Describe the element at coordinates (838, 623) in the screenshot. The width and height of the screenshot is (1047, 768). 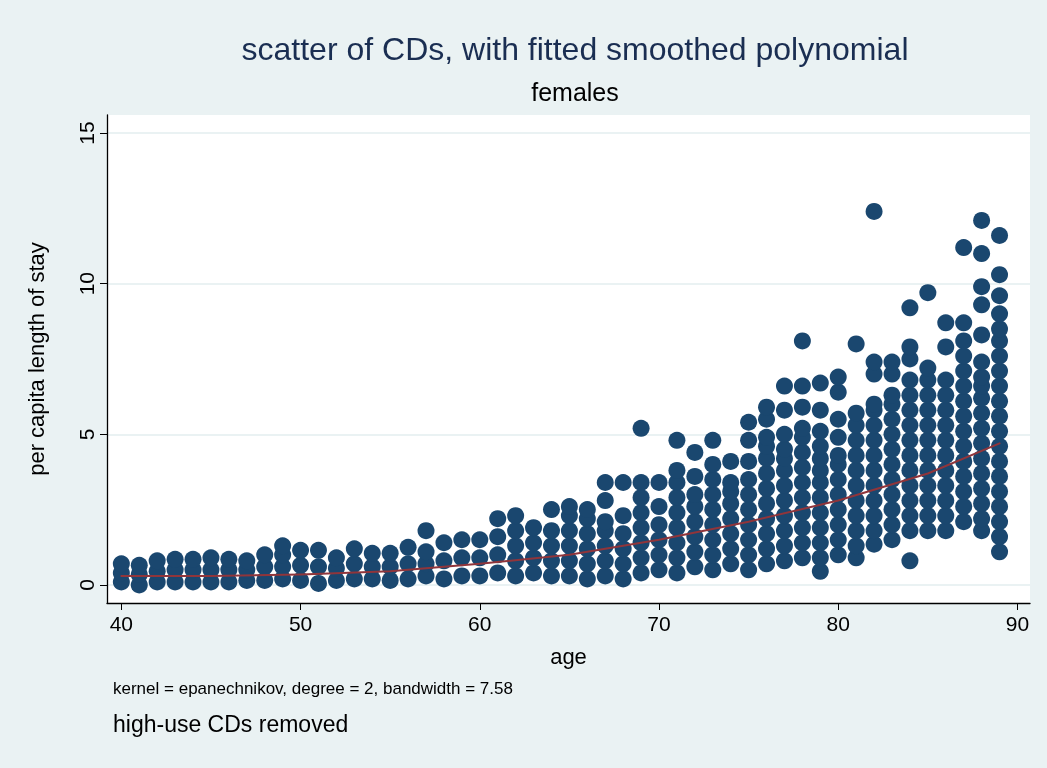
I see `x-tick-label: 80` at that location.